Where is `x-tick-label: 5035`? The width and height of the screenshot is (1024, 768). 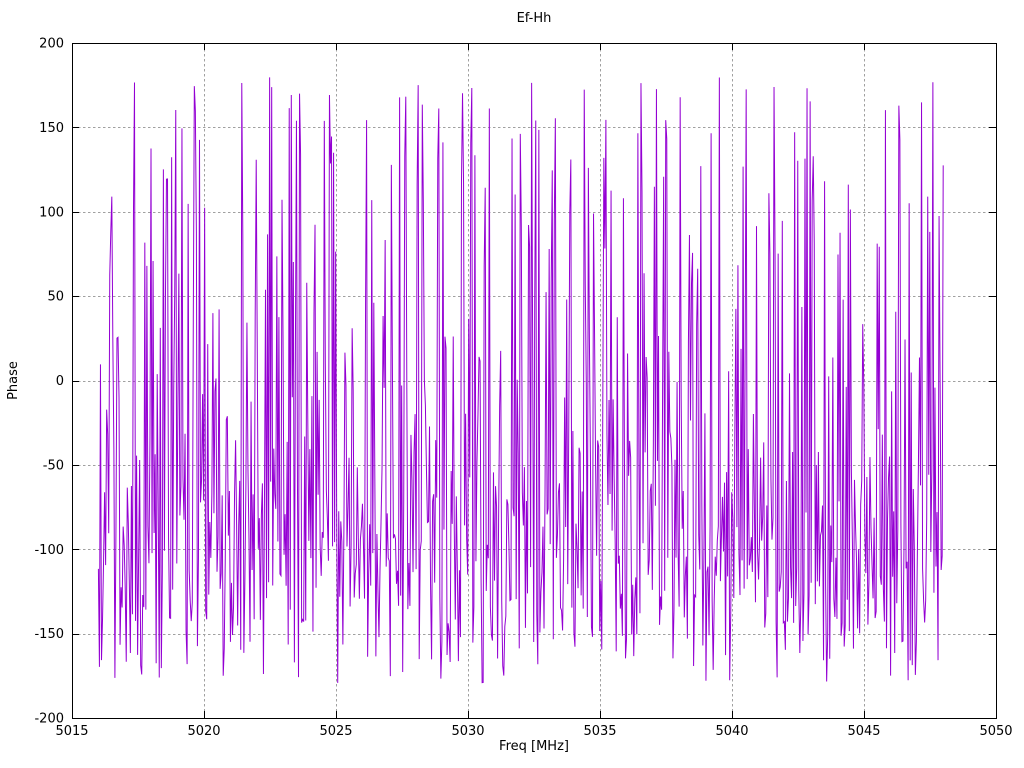 x-tick-label: 5035 is located at coordinates (599, 731).